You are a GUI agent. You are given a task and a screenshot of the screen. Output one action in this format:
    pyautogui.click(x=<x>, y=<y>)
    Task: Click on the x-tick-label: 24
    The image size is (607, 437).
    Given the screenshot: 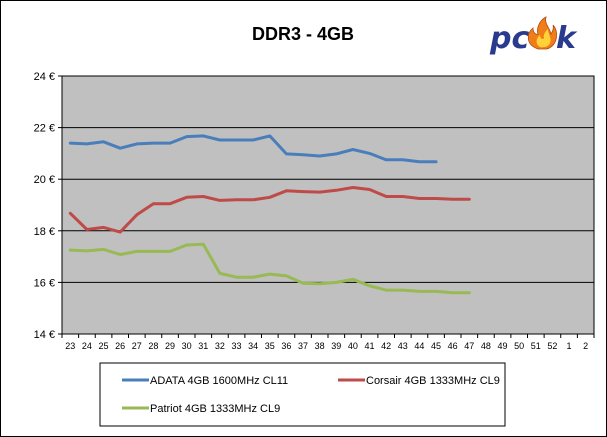 What is the action you would take?
    pyautogui.click(x=87, y=346)
    